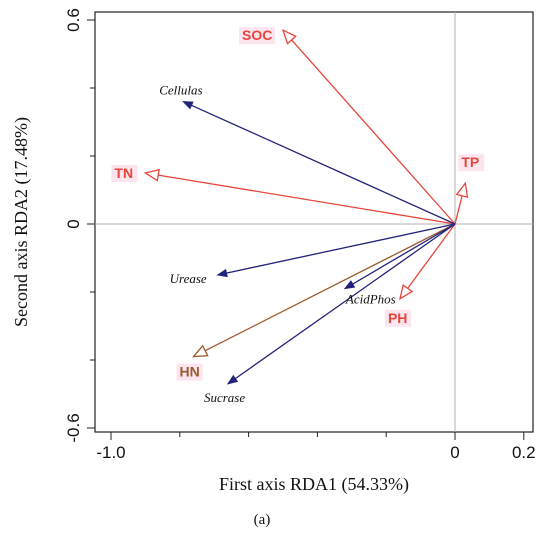 This screenshot has width=550, height=533. I want to click on x-axis-ticks: -1.0 0 0.2, so click(316, 447).